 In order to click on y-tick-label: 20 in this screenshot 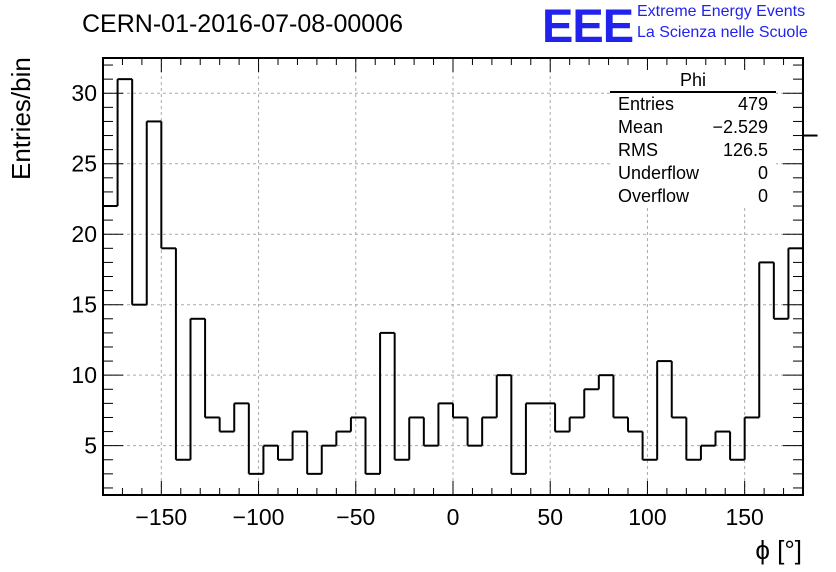, I will do `click(84, 234)`.